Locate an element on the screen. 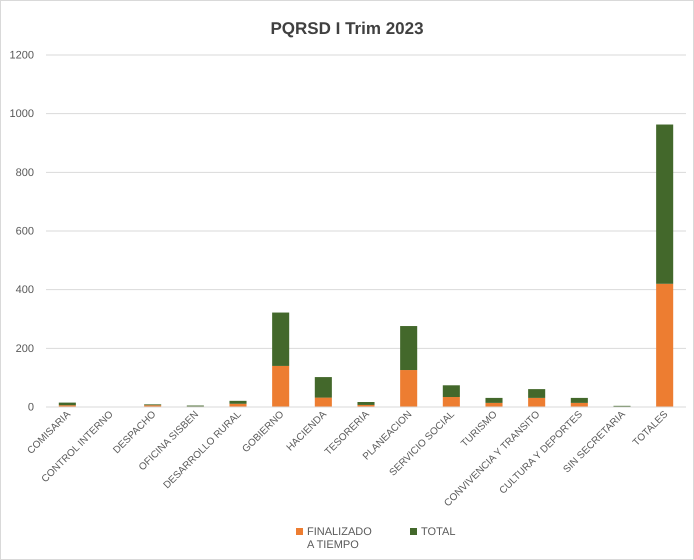  legend-label: FINALIZADO A TIEMPO is located at coordinates (339, 539).